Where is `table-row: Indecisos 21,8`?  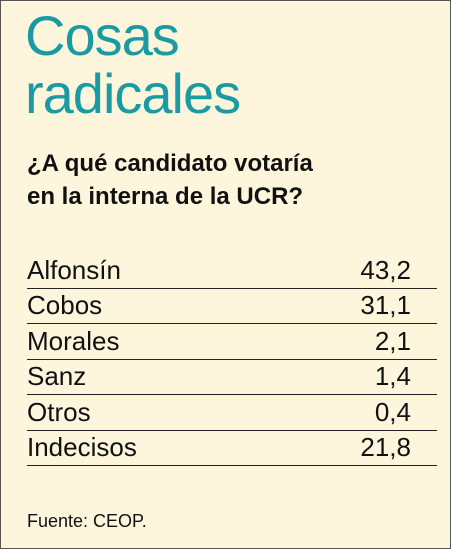
table-row: Indecisos 21,8 is located at coordinates (232, 448).